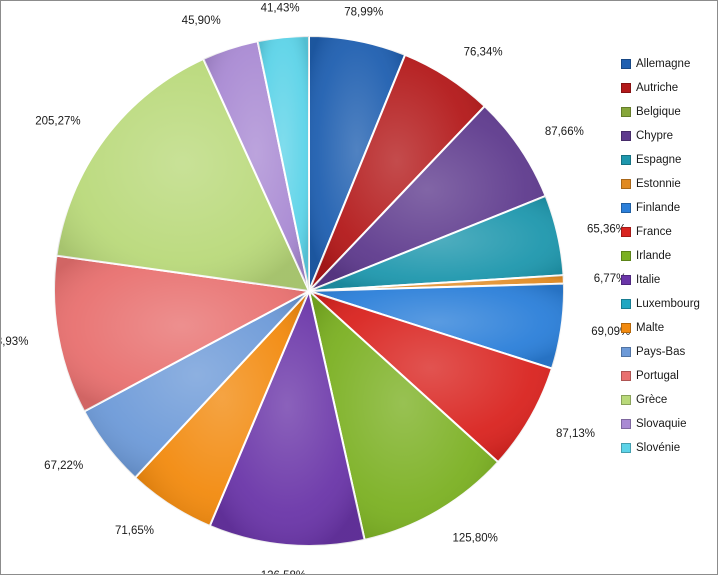  Describe the element at coordinates (57, 122) in the screenshot. I see `data-label-grece: 205,27%` at that location.